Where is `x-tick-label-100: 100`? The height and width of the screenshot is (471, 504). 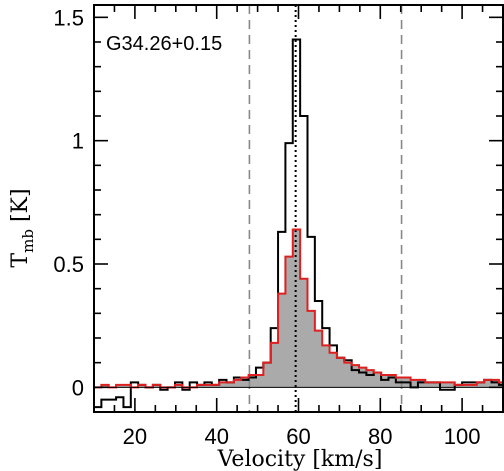 x-tick-label-100: 100 is located at coordinates (462, 436).